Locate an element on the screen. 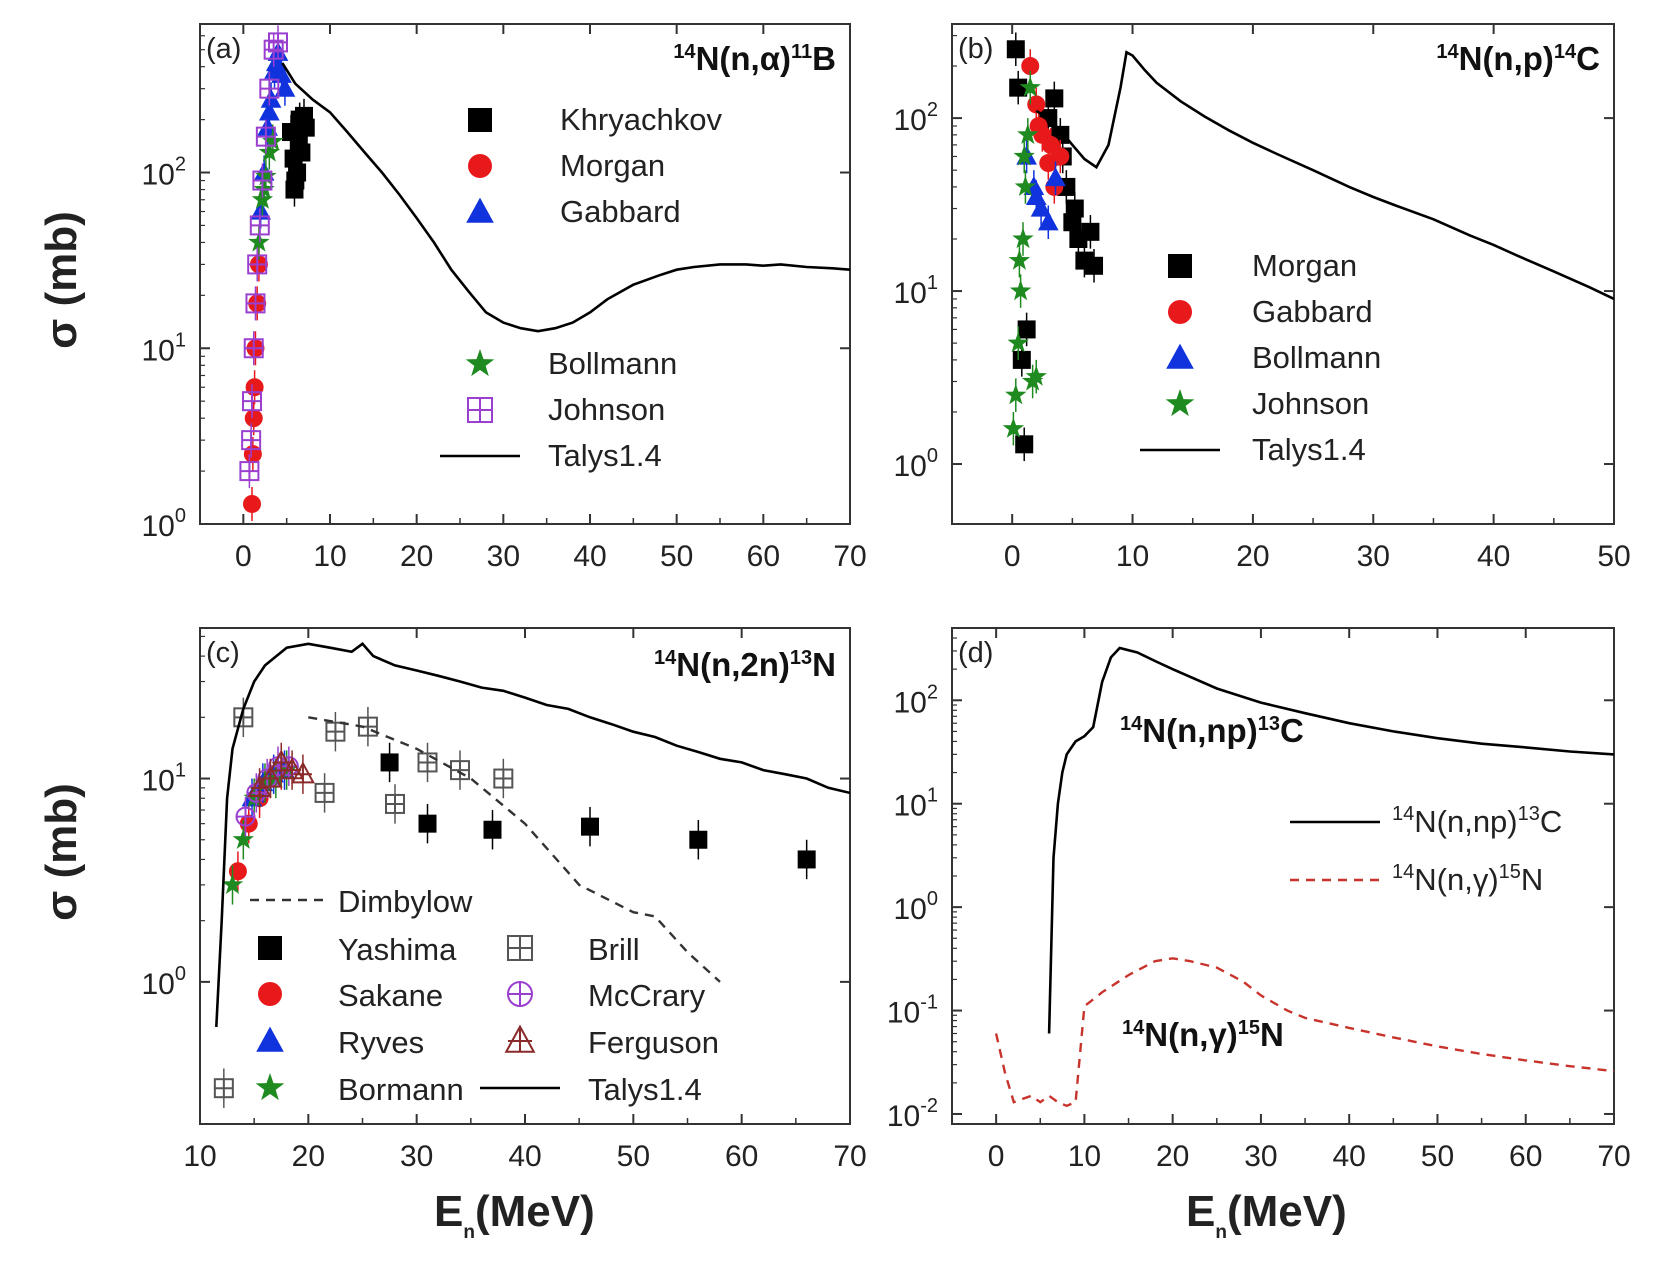 This screenshot has height=1286, width=1662. legend-item-2: Gabbard is located at coordinates (573, 211).